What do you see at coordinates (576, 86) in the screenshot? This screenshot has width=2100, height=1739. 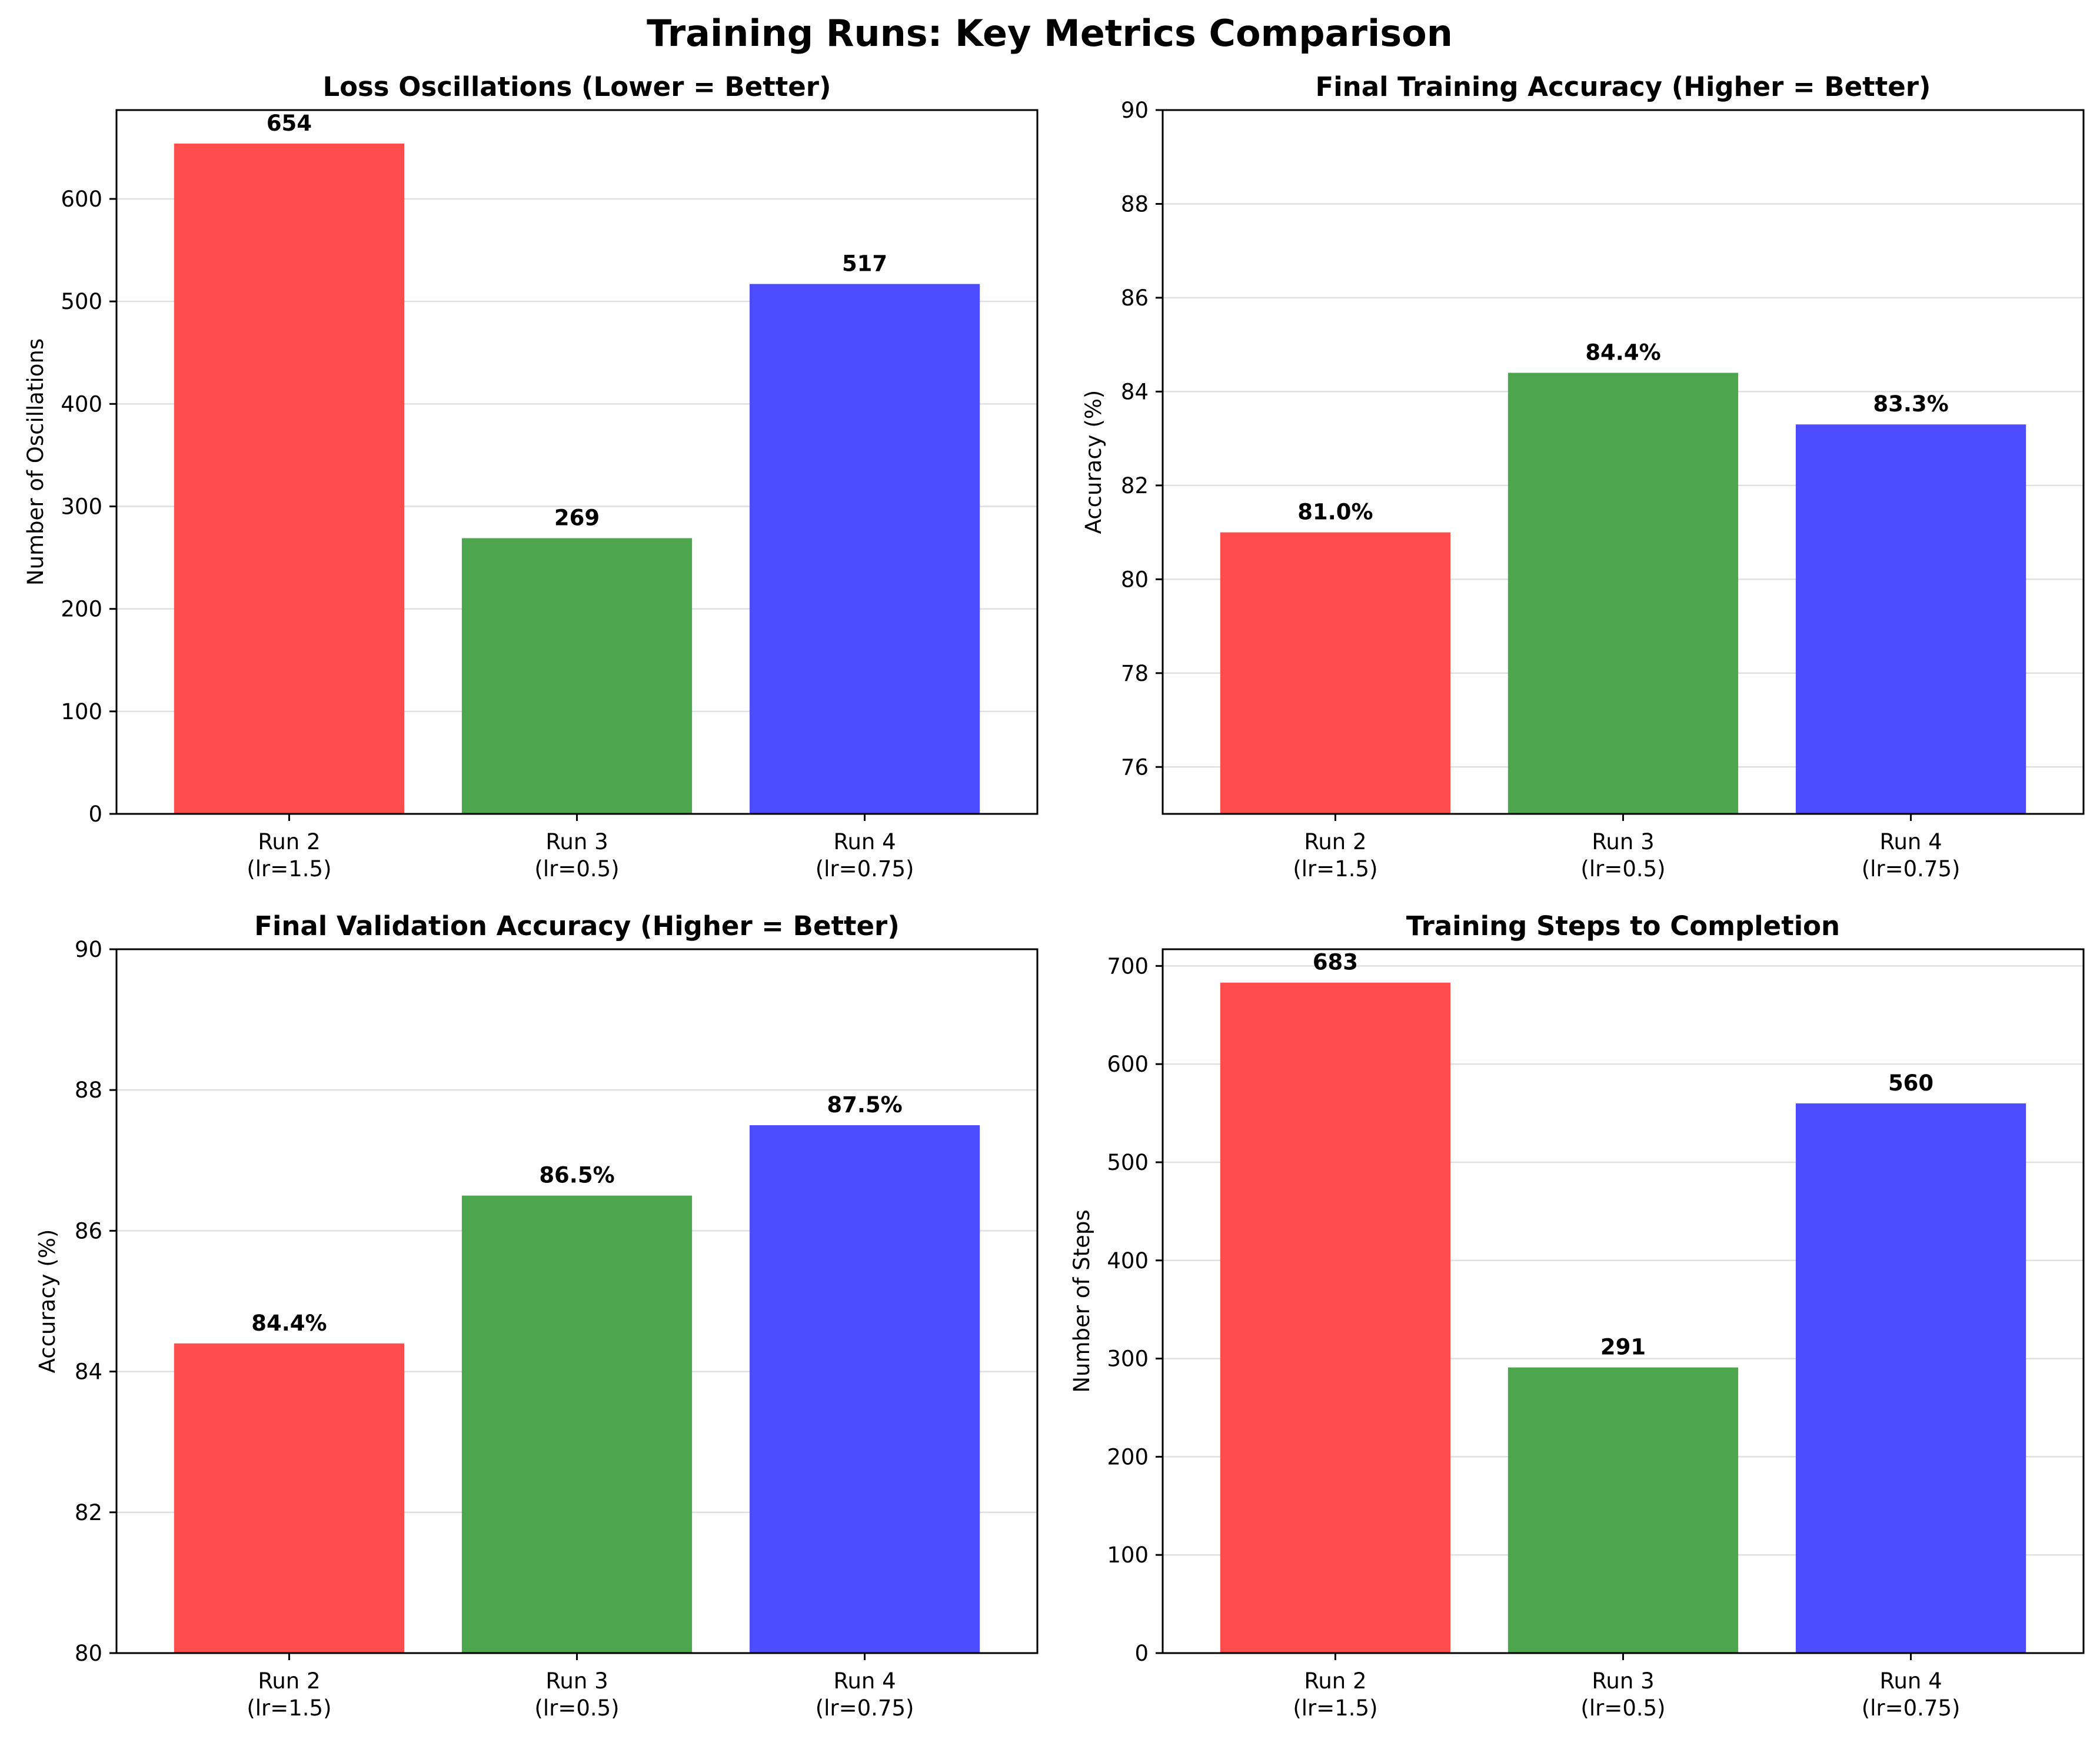 I see `panel-title: Loss Oscillations (Lower = Better)` at bounding box center [576, 86].